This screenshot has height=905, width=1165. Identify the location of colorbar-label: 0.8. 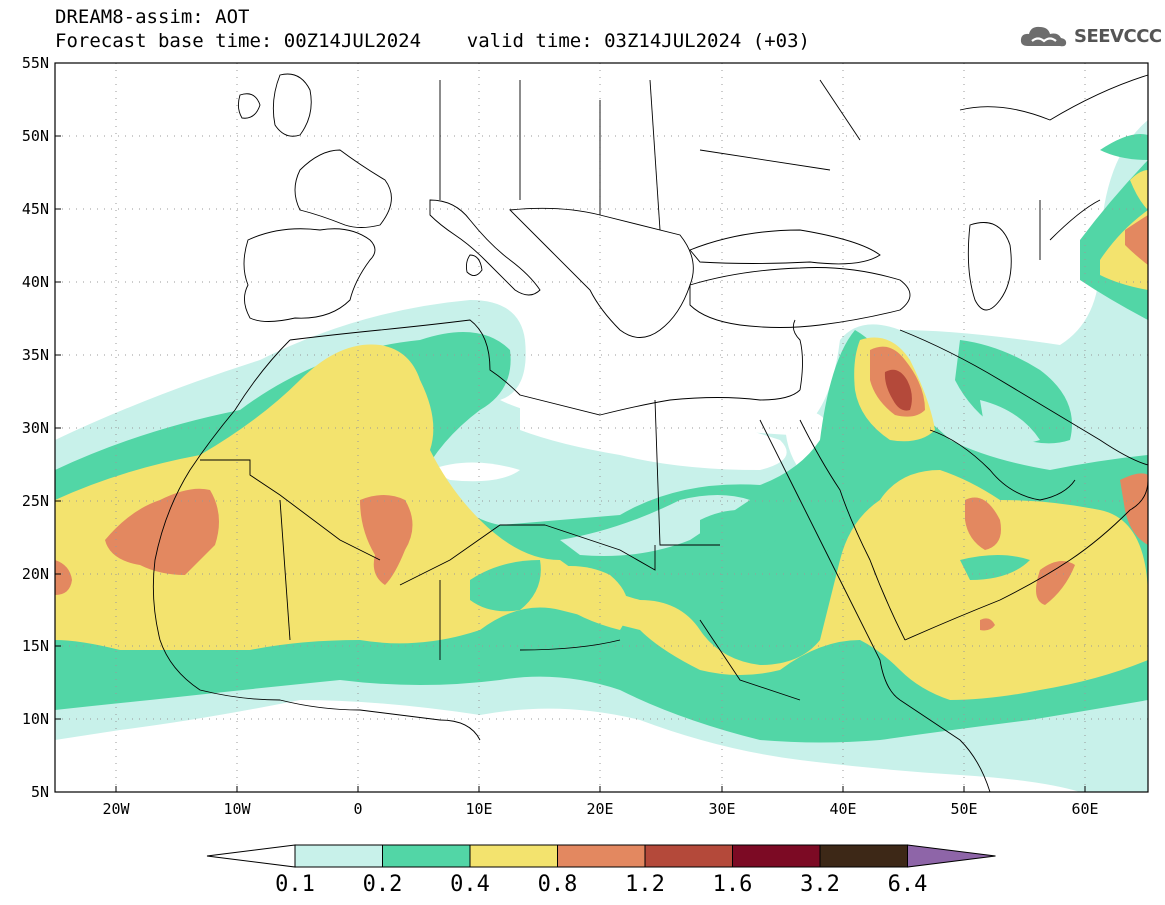
(558, 884).